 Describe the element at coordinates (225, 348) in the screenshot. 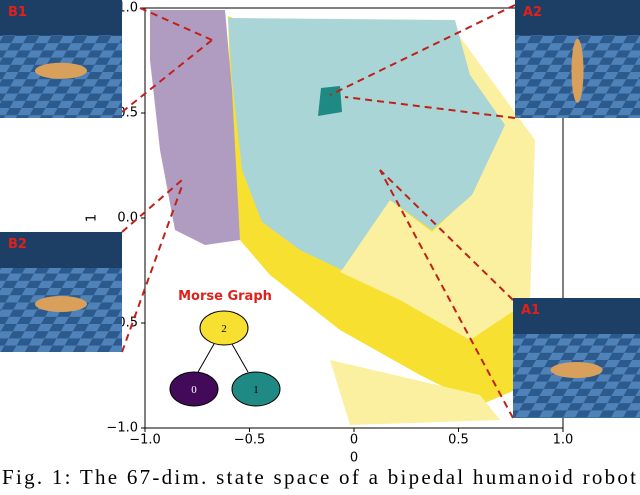

I see `morse-graph: Morse Graph 2 0 1` at that location.